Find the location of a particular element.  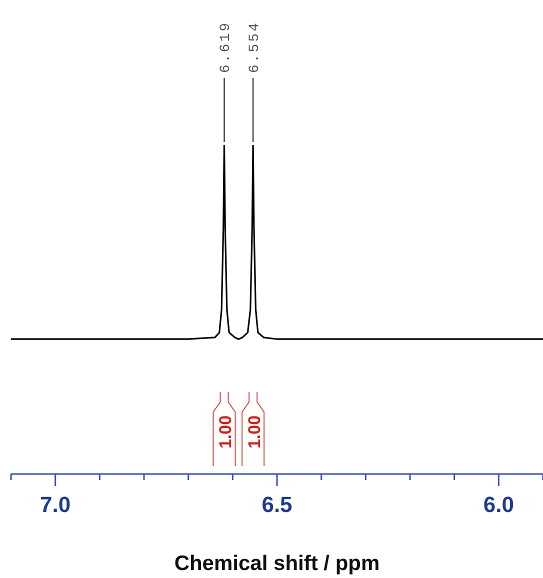

x-tick-label: 6.0 is located at coordinates (498, 504).